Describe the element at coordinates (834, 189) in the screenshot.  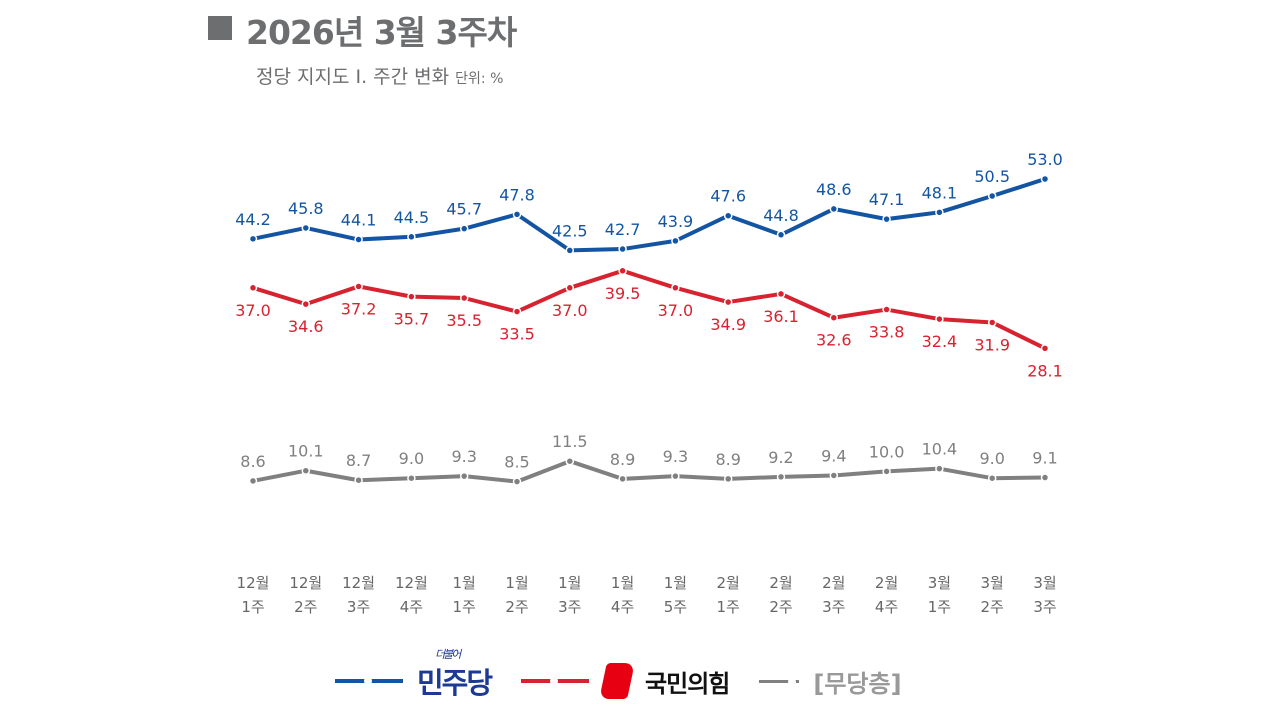
I see `data-label: 48.6` at that location.